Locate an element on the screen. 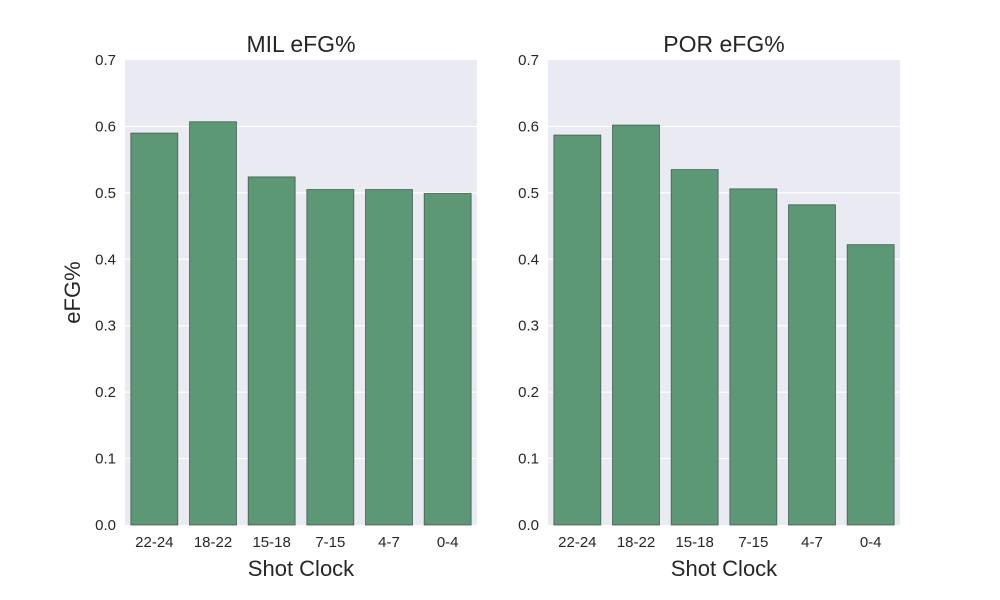  por-y-tick-label: 0.4 is located at coordinates (528, 259).